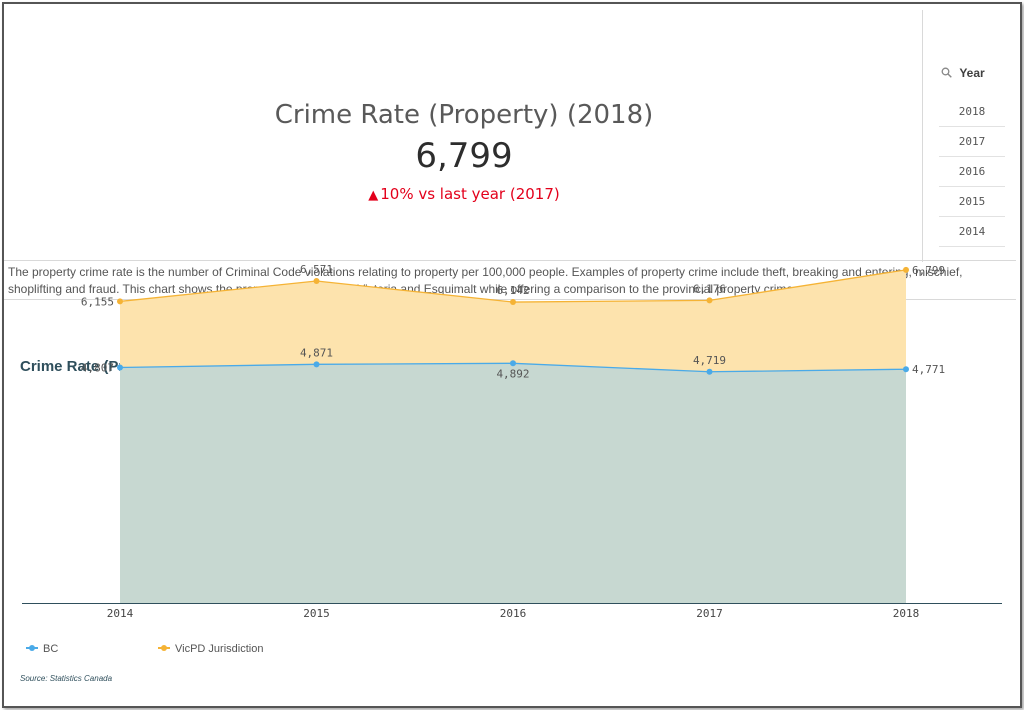 The width and height of the screenshot is (1024, 710). Describe the element at coordinates (709, 360) in the screenshot. I see `data-label: 4,719` at that location.